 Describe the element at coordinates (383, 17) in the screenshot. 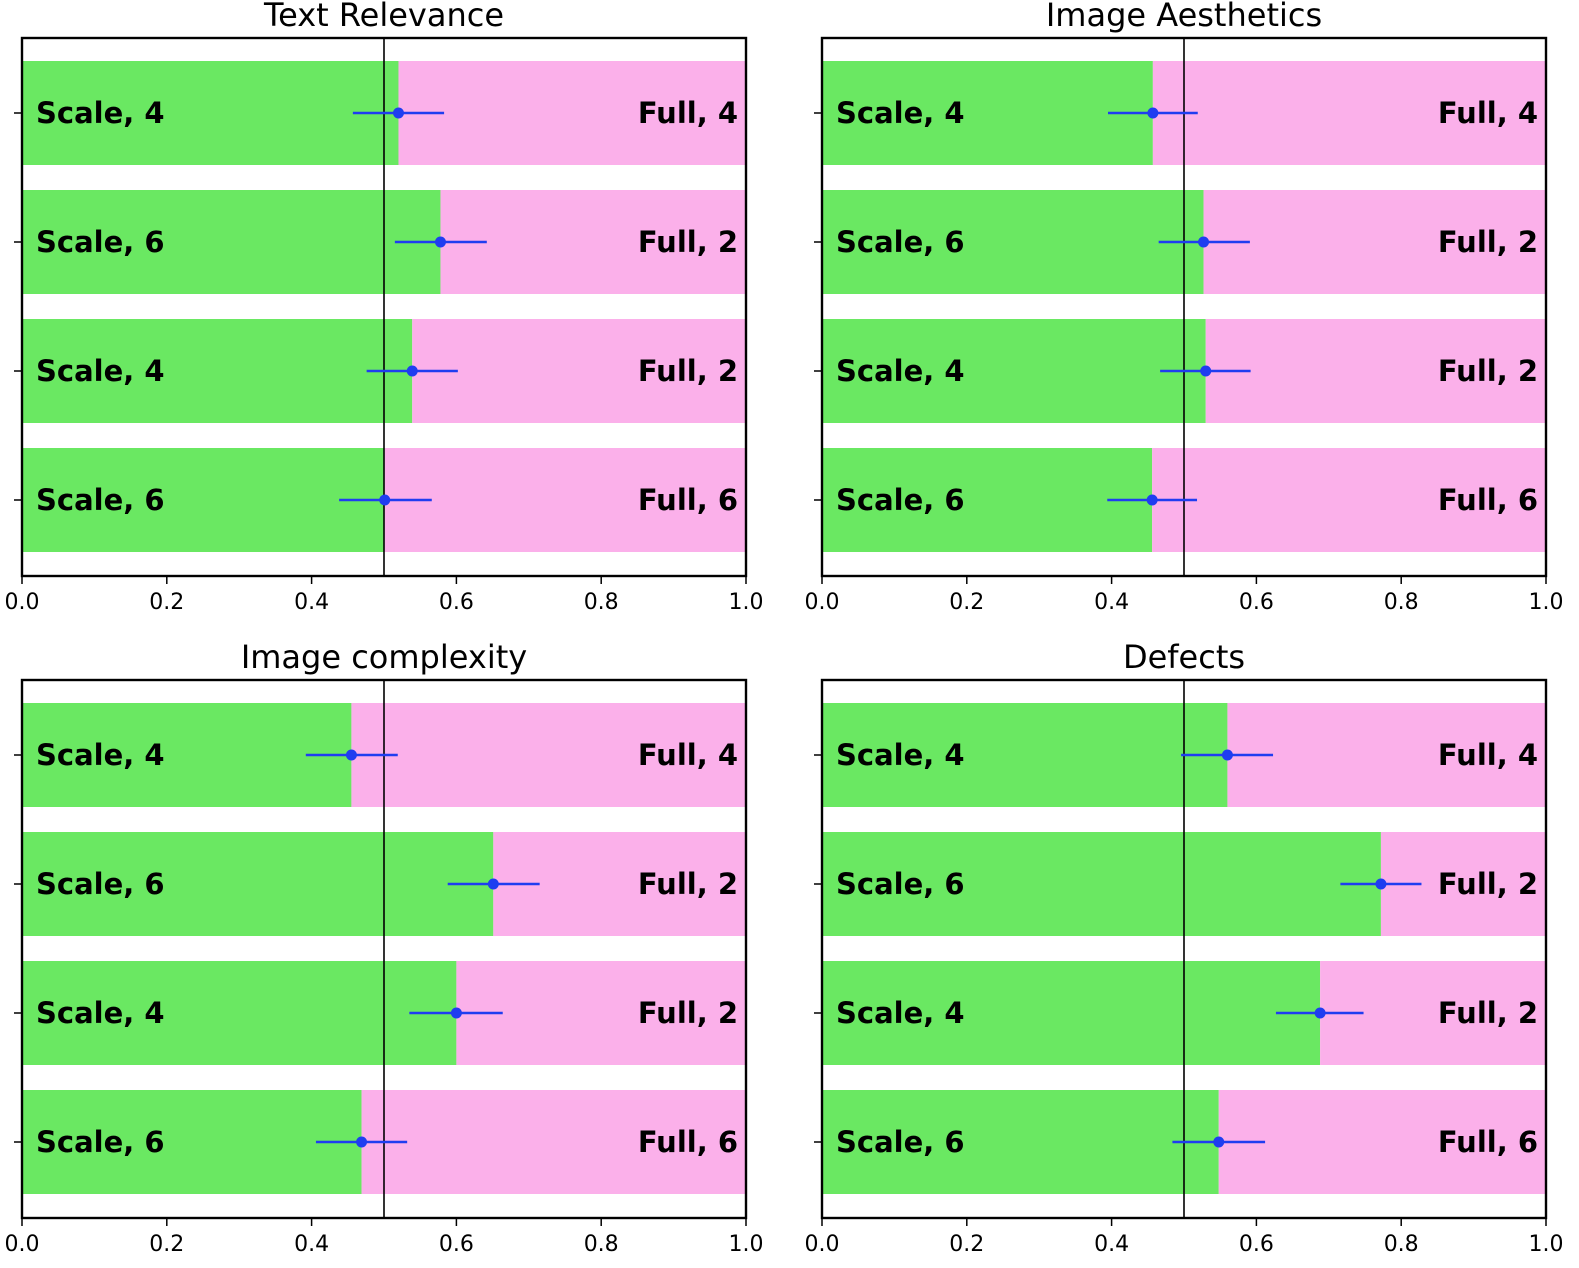

I see `chart-title: Text Relevance` at that location.